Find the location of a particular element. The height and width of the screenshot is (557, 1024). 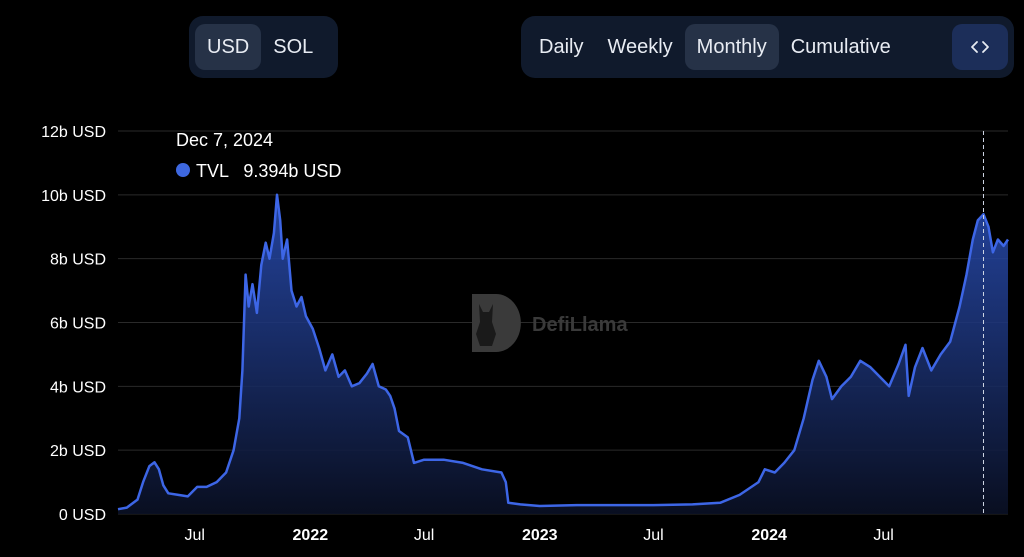

y-tick-label: 12b USD is located at coordinates (73, 132).